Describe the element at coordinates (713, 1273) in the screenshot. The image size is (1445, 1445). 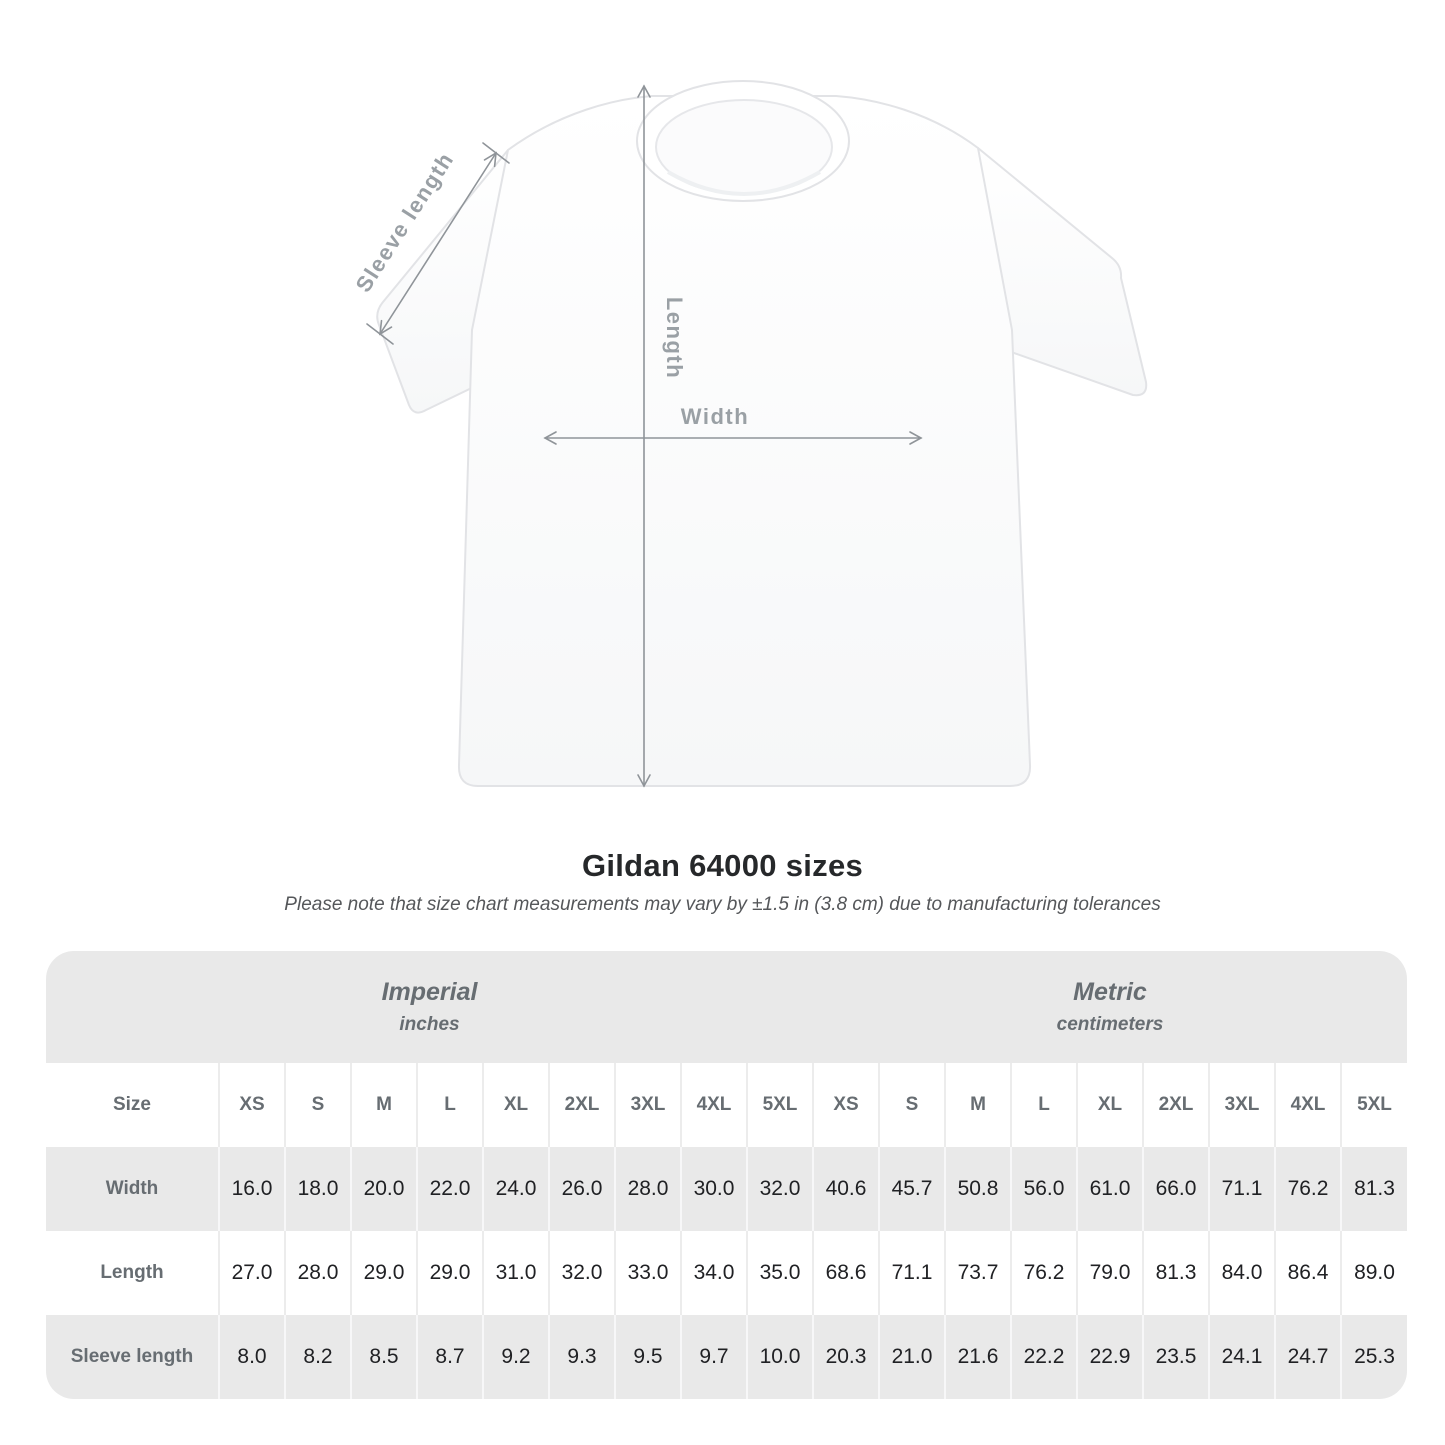
I see `value-cell: 34.0` at that location.